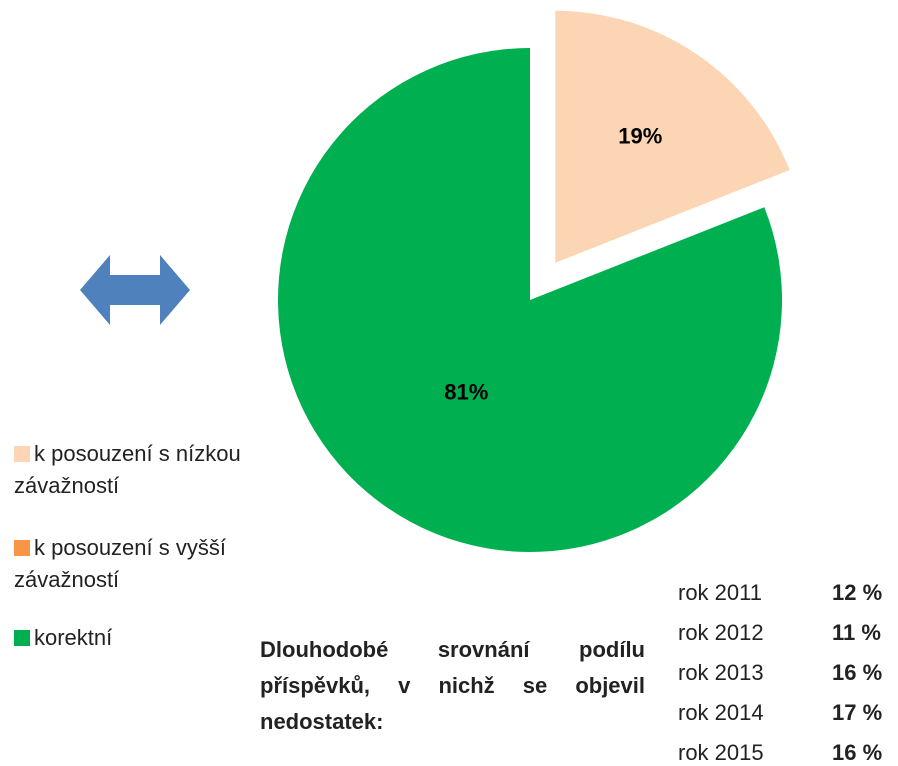 The height and width of the screenshot is (766, 898). I want to click on legend-item: k posouzení s vyšší závažností, so click(159, 564).